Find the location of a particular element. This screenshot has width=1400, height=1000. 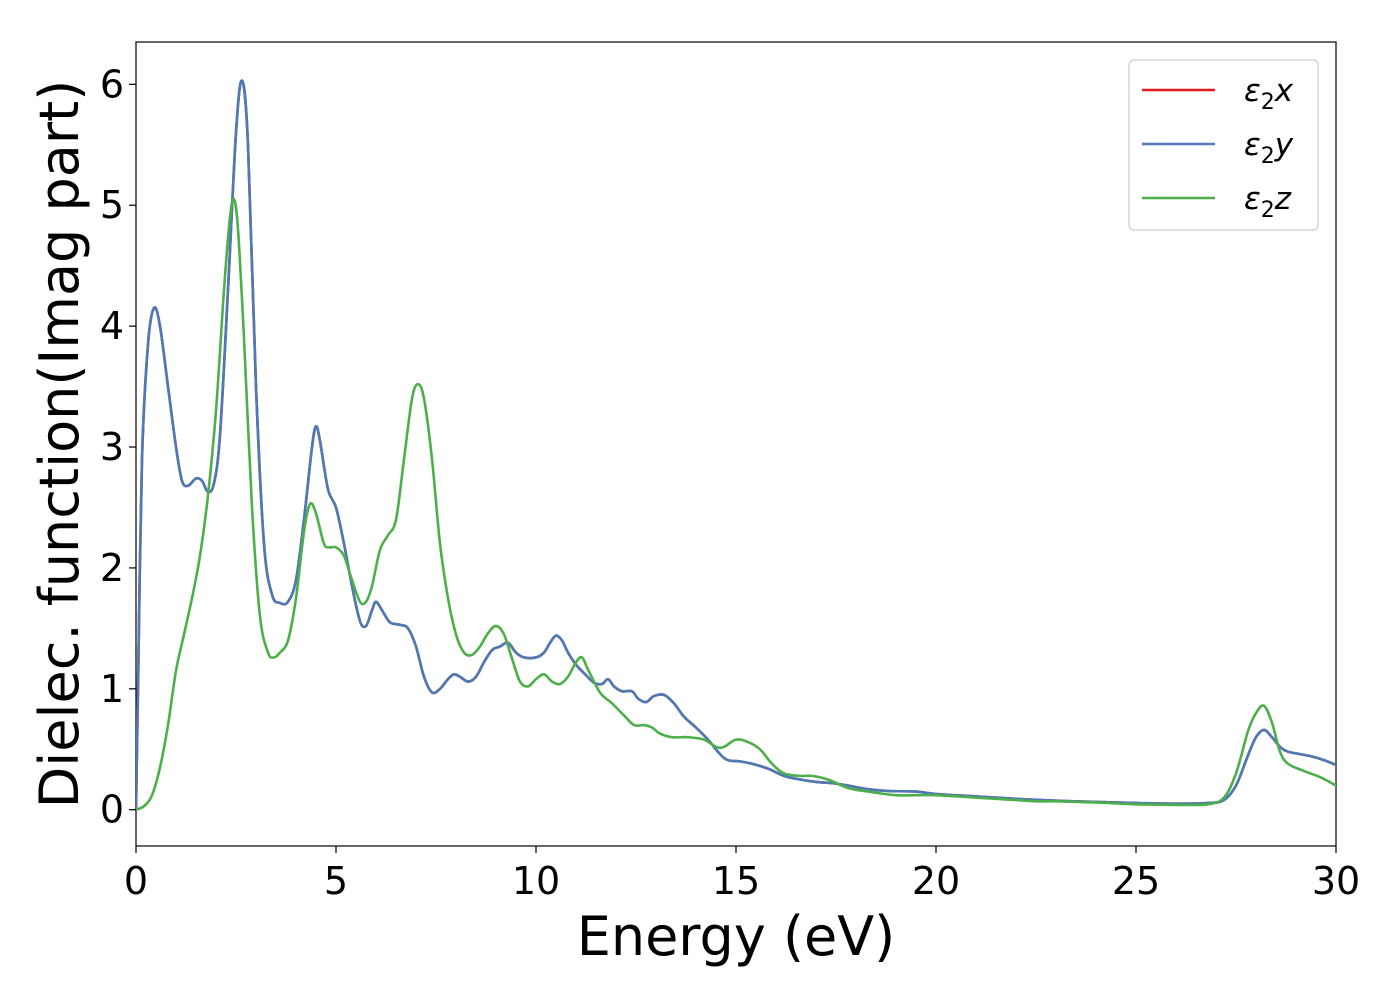

y-tick-label: 1 is located at coordinates (112, 689).